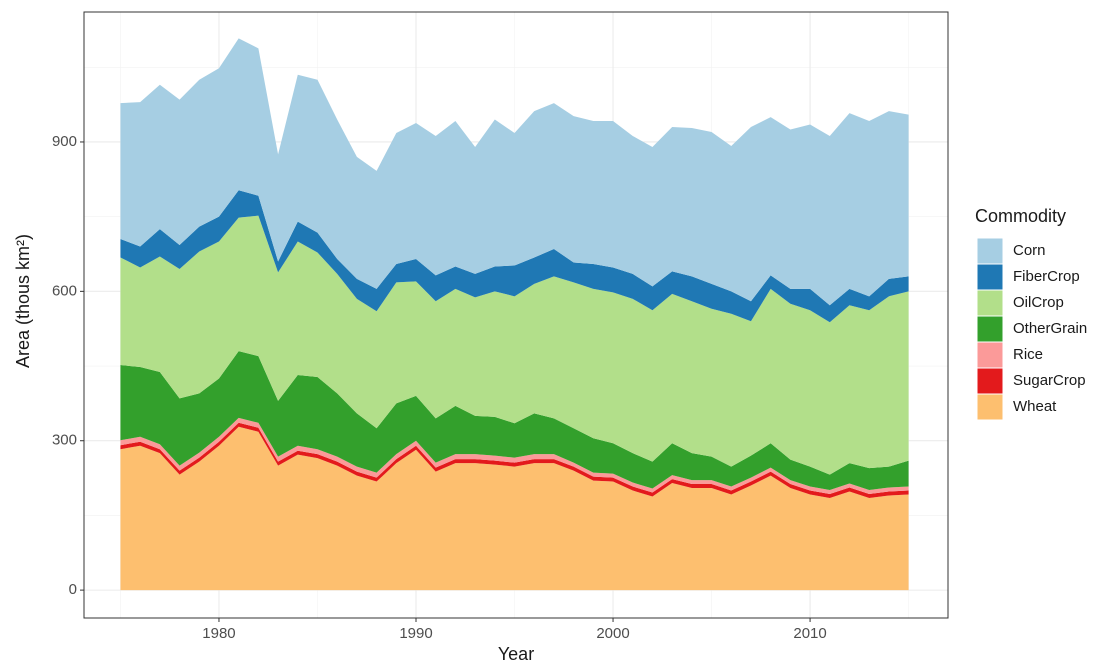 This screenshot has height=664, width=1104. Describe the element at coordinates (1035, 406) in the screenshot. I see `legend-label: Wheat` at that location.